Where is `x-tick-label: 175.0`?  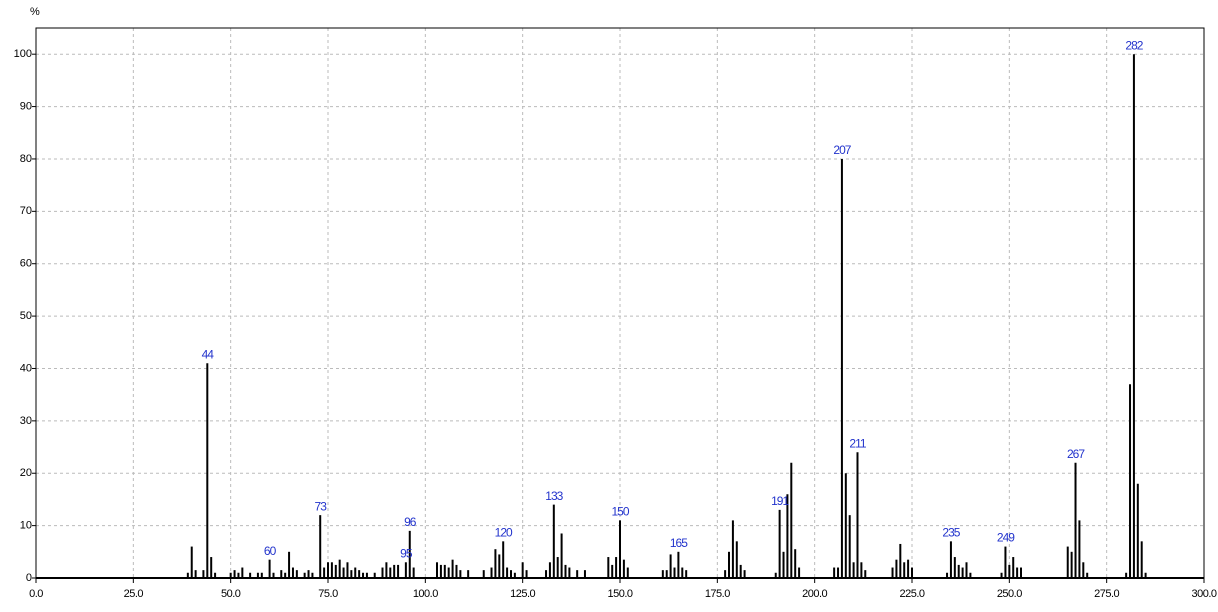
x-tick-label: 175.0 is located at coordinates (717, 594).